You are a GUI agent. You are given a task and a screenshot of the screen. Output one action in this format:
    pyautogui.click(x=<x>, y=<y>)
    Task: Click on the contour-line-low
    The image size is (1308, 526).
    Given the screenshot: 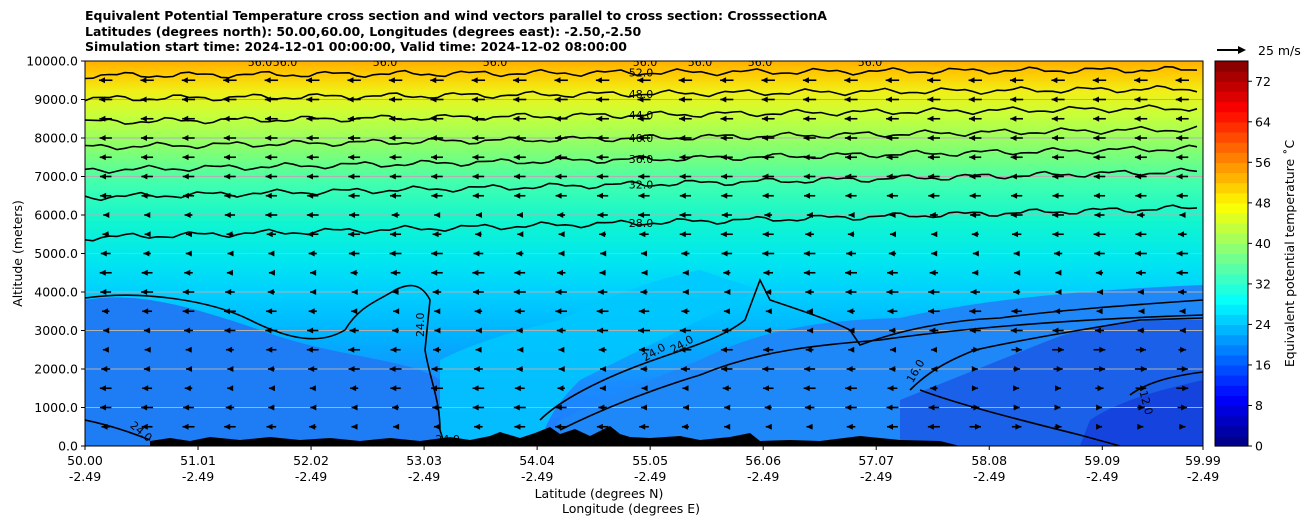 What is the action you would take?
    pyautogui.click(x=1166, y=383)
    